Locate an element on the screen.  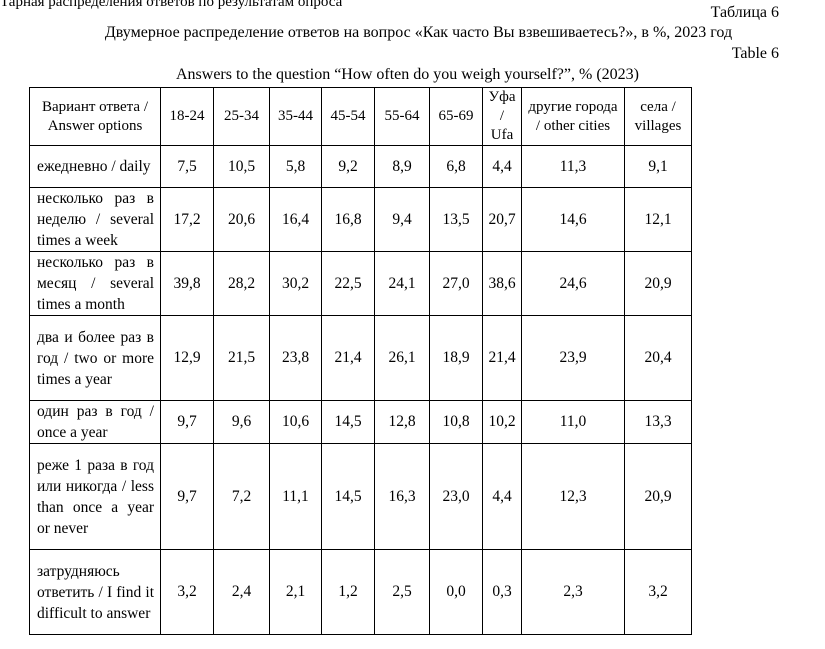
table-cell: 10,2 is located at coordinates (502, 422).